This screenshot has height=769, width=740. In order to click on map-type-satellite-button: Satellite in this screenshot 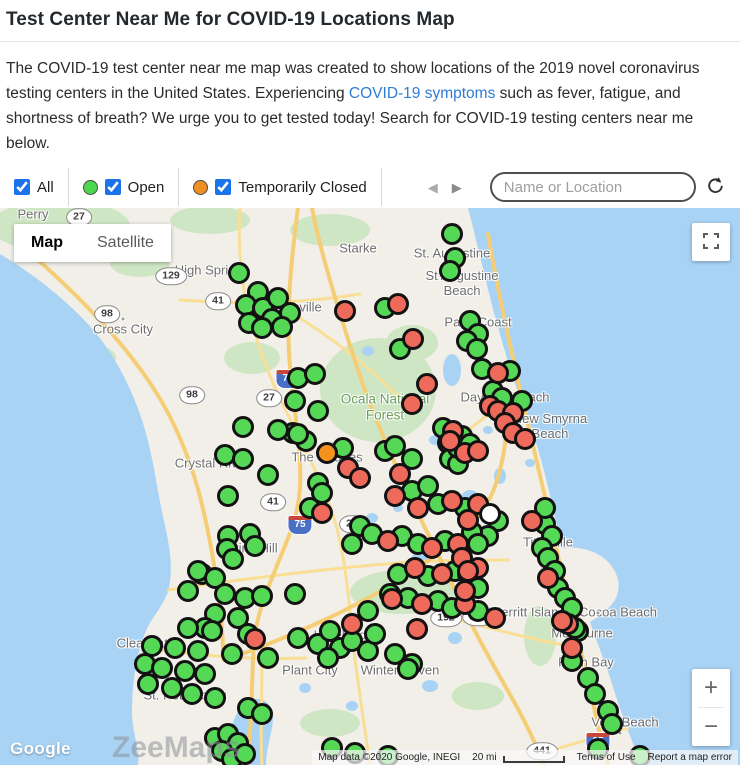, I will do `click(125, 243)`.